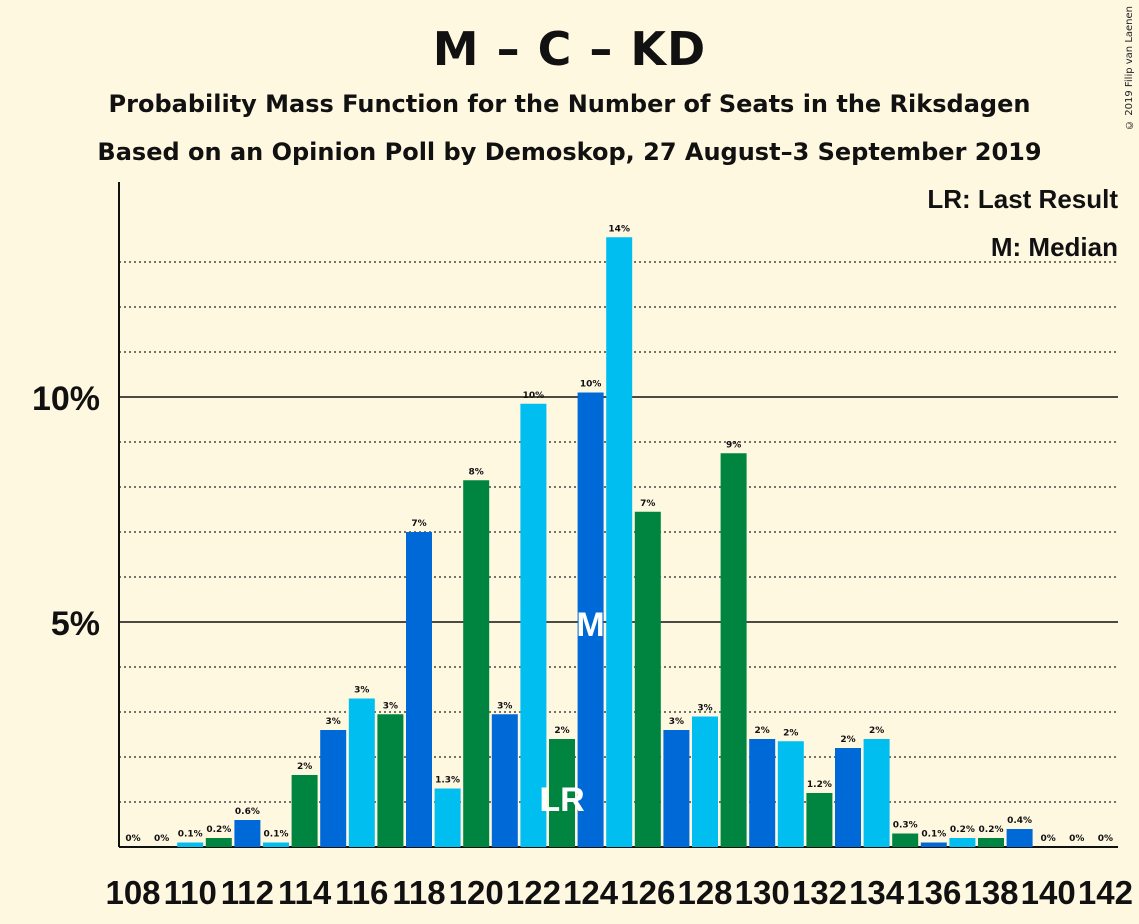 This screenshot has width=1139, height=924. I want to click on x-tick-label: 108, so click(132, 892).